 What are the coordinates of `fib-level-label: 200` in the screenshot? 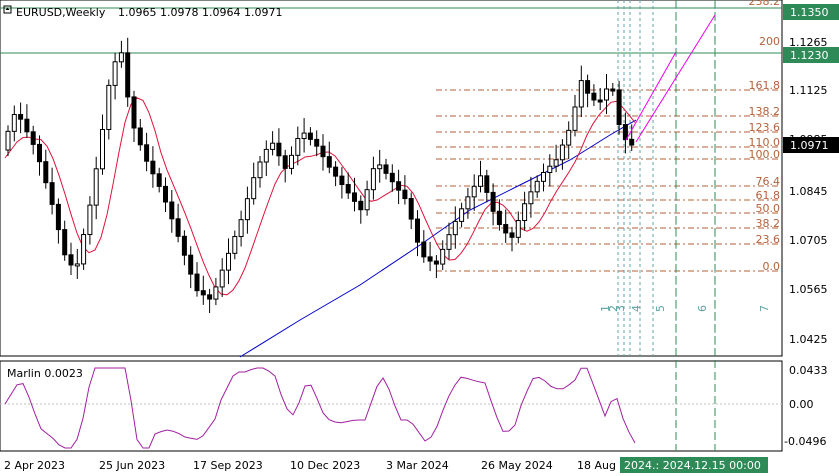 It's located at (769, 41).